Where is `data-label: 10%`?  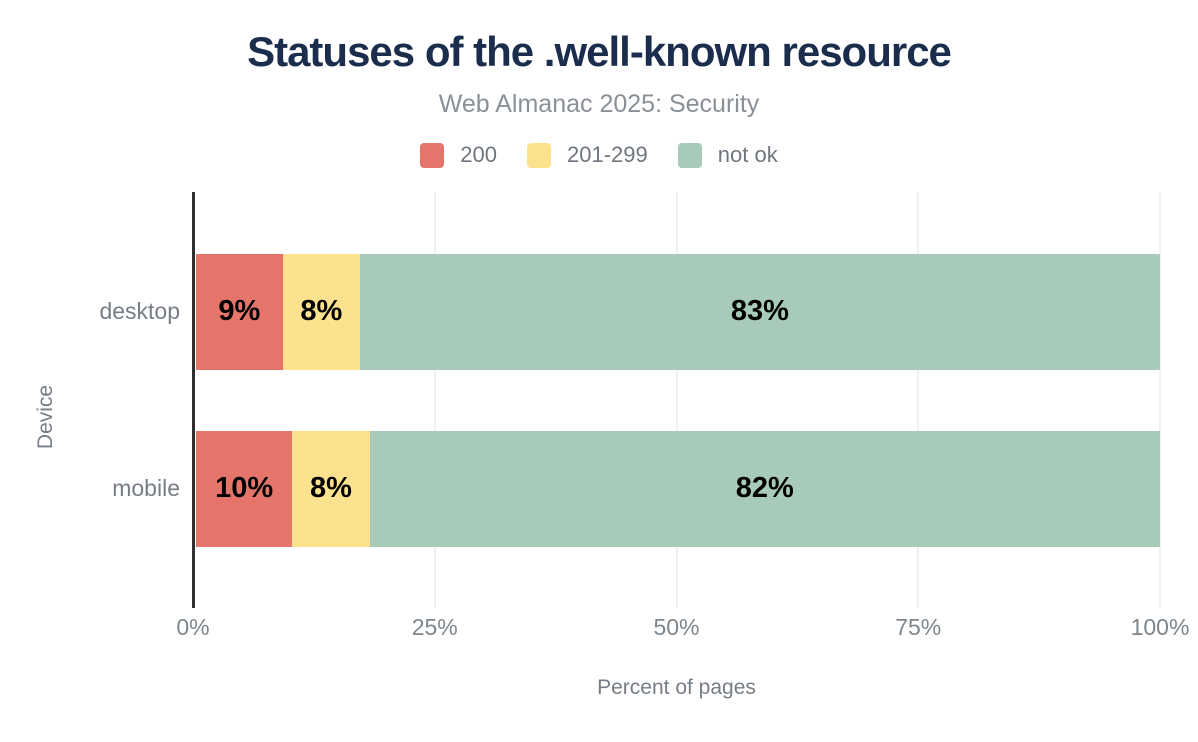
data-label: 10% is located at coordinates (244, 488).